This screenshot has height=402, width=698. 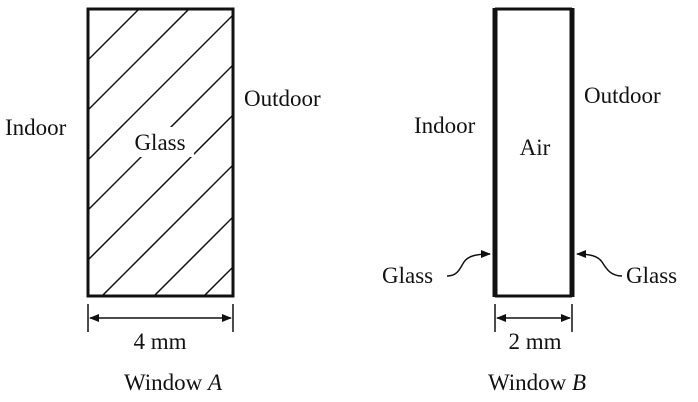 I want to click on window-a-glass-hatching, so click(x=160, y=152).